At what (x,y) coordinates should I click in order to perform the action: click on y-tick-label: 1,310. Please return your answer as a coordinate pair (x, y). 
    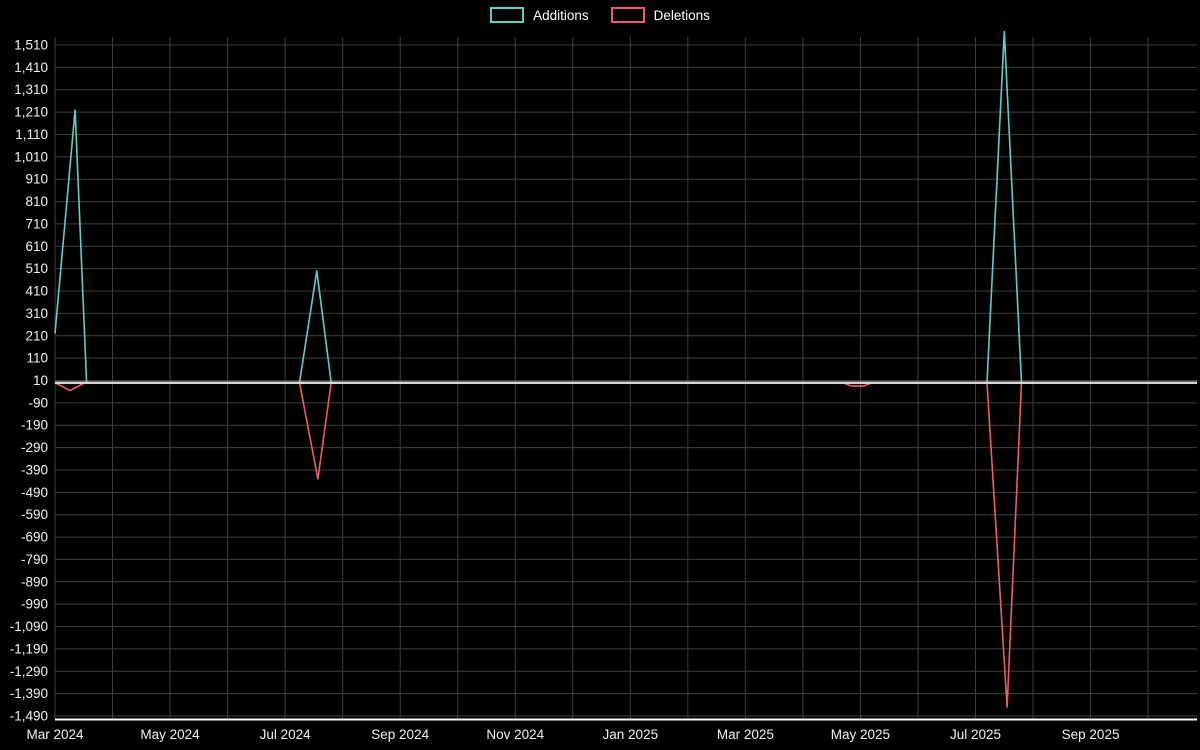
    Looking at the image, I should click on (31, 89).